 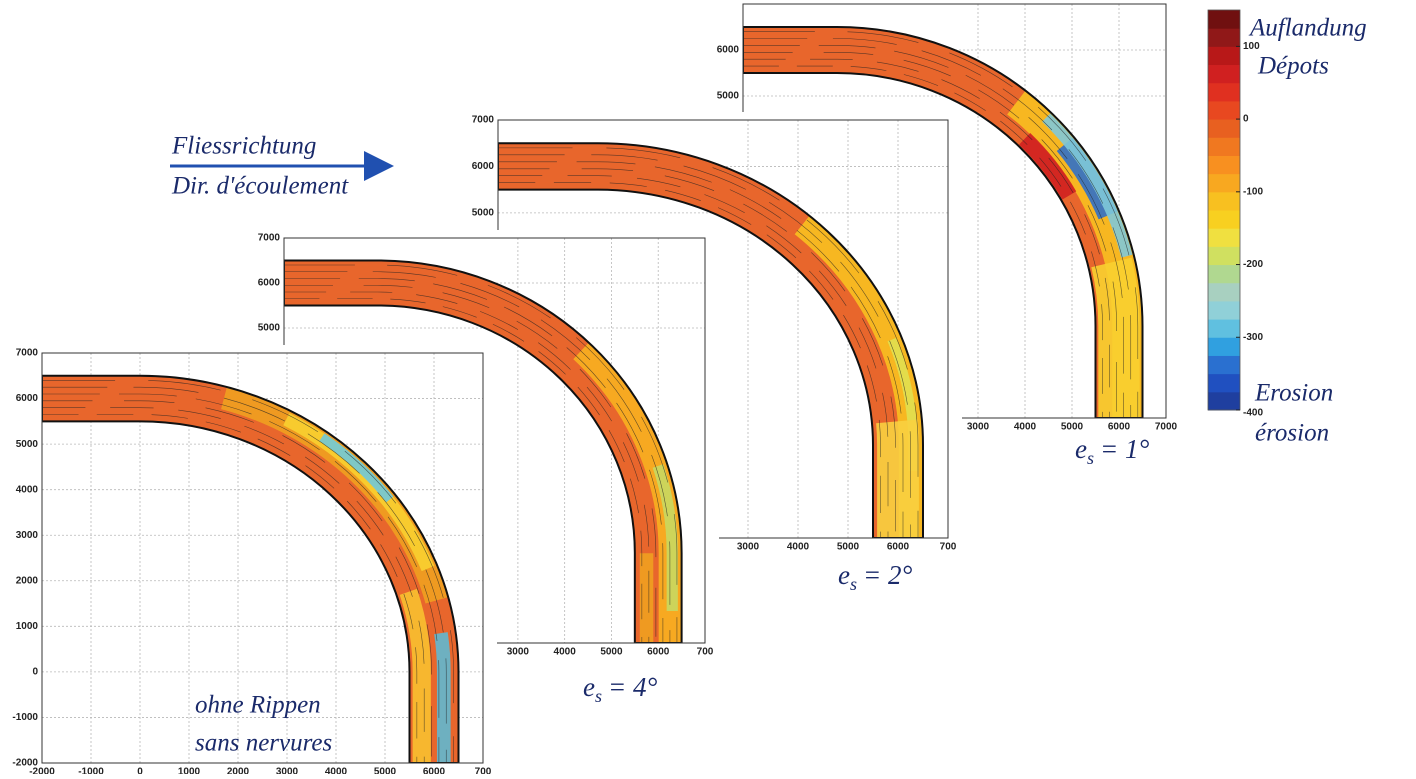 What do you see at coordinates (140, 770) in the screenshot?
I see `x-tick-label: 0` at bounding box center [140, 770].